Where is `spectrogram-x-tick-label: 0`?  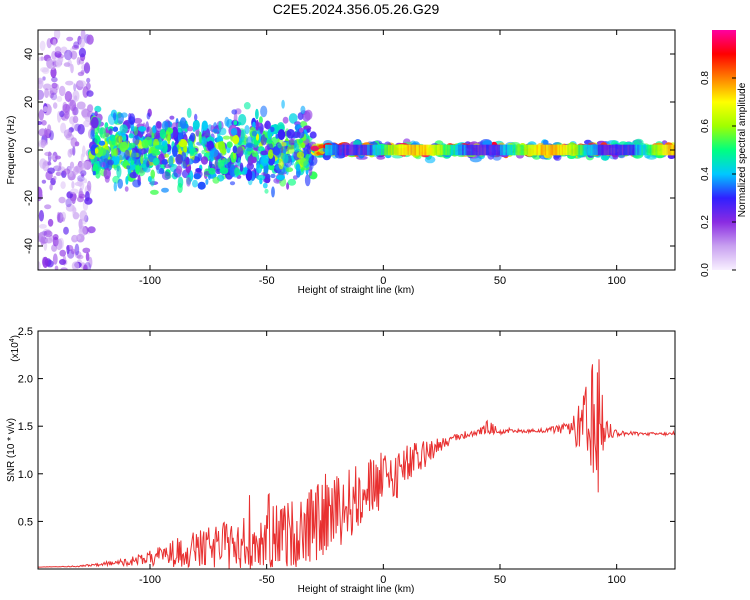 spectrogram-x-tick-label: 0 is located at coordinates (383, 281).